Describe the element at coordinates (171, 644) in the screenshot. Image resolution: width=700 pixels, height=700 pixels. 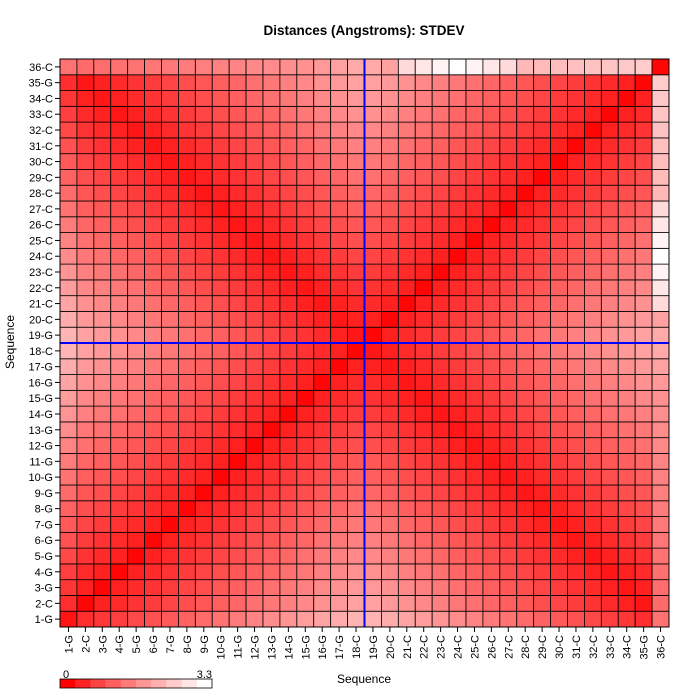
I see `x-tick-label: 7-G` at that location.